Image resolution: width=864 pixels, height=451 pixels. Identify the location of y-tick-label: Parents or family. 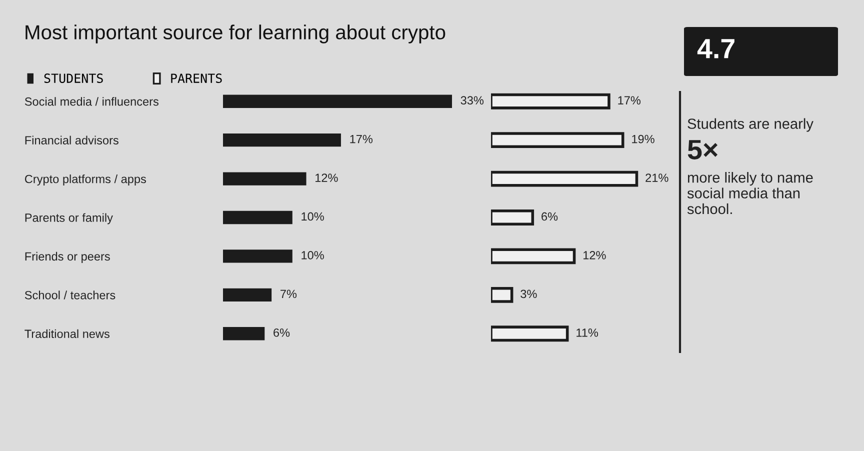
(69, 218).